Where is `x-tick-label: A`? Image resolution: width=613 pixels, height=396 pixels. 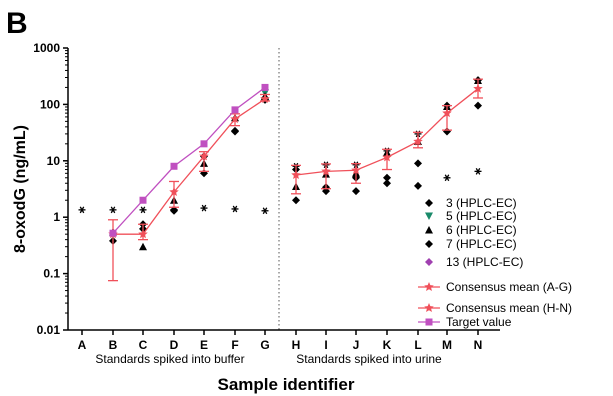 x-tick-label: A is located at coordinates (82, 345).